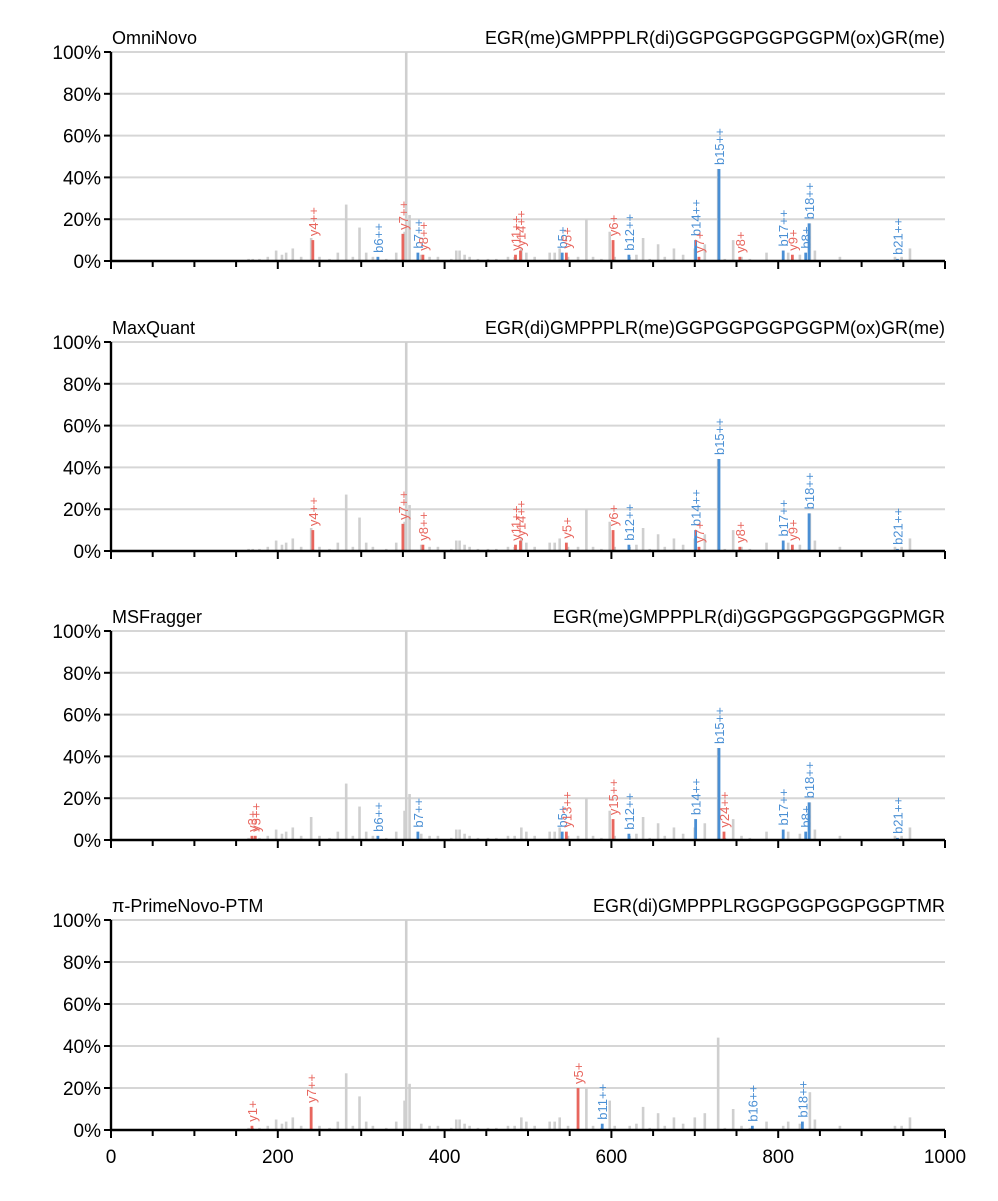 This screenshot has width=998, height=1201. I want to click on panel-title: MaxQuant, so click(153, 328).